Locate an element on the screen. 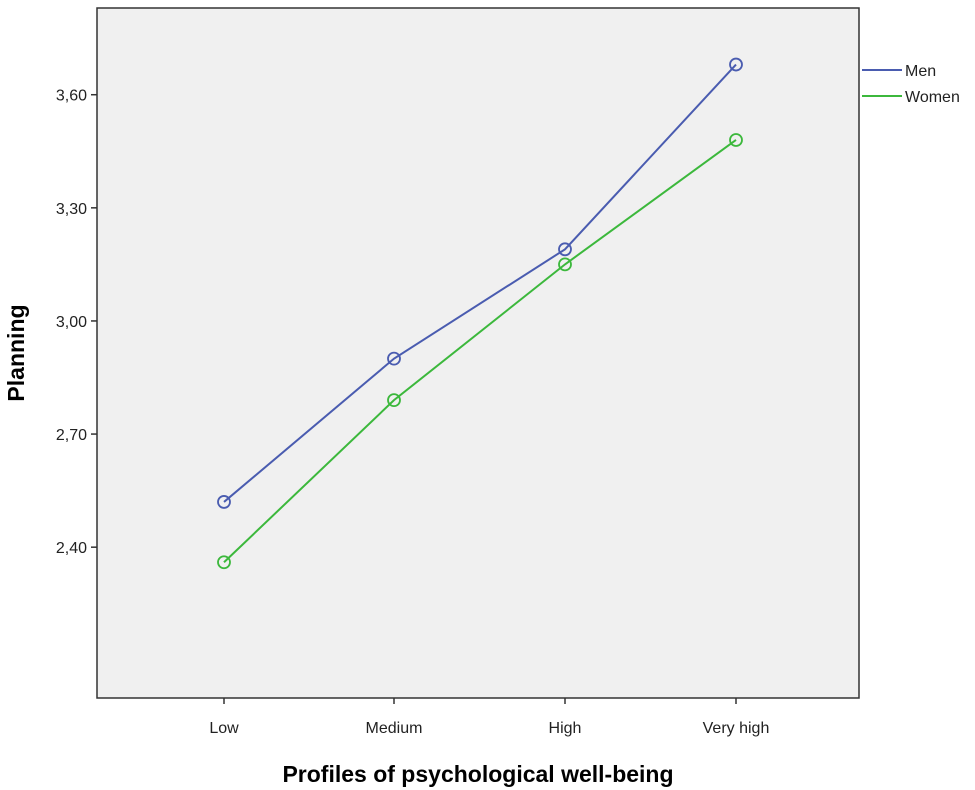 This screenshot has height=790, width=975. x-axis: Low Medium High Very high is located at coordinates (489, 717).